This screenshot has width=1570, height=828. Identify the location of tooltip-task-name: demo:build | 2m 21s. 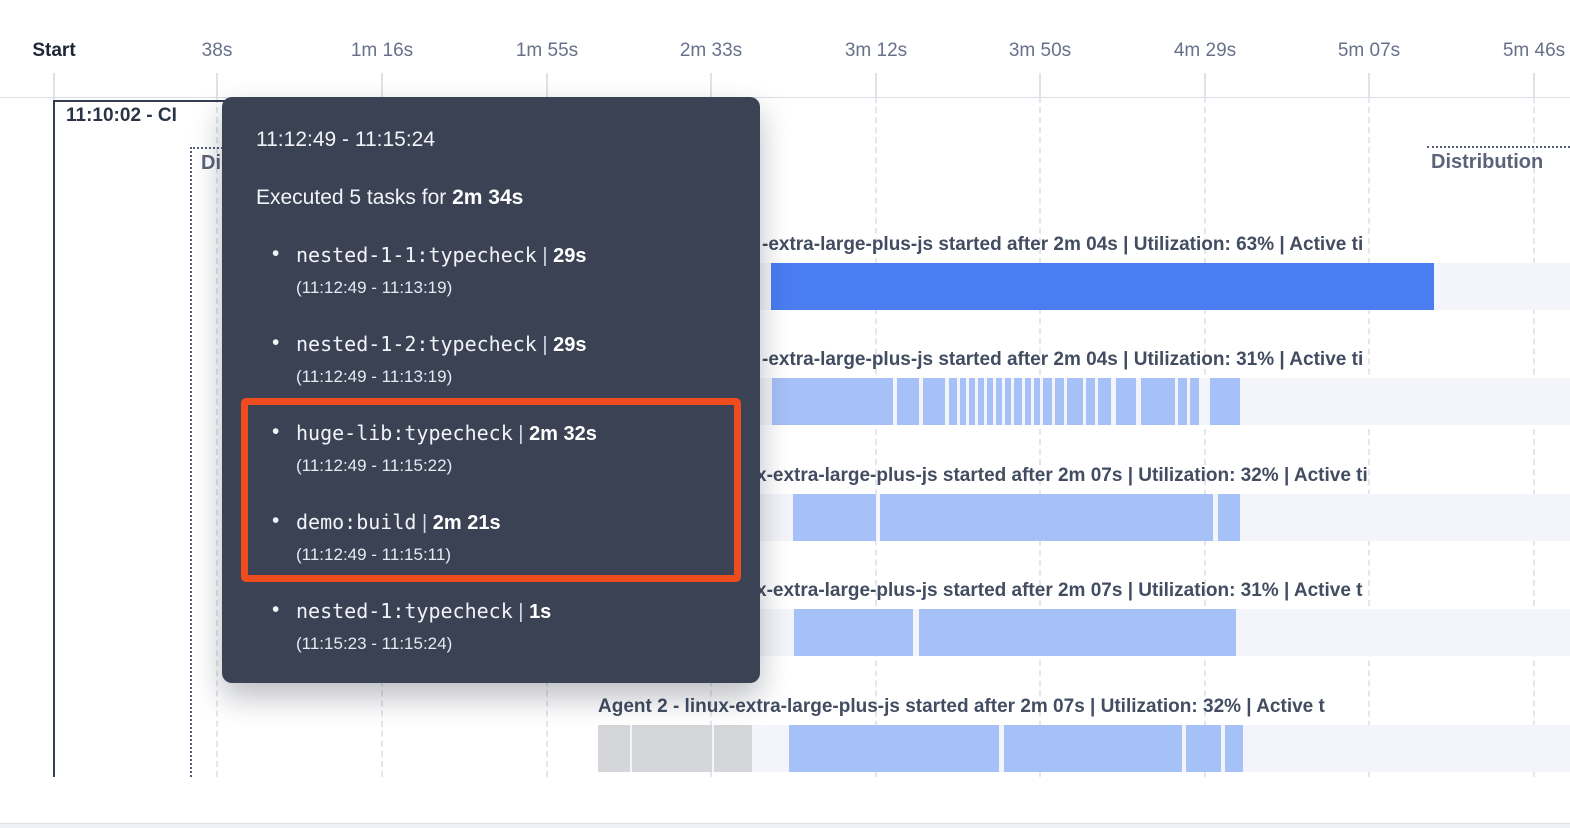
(398, 522).